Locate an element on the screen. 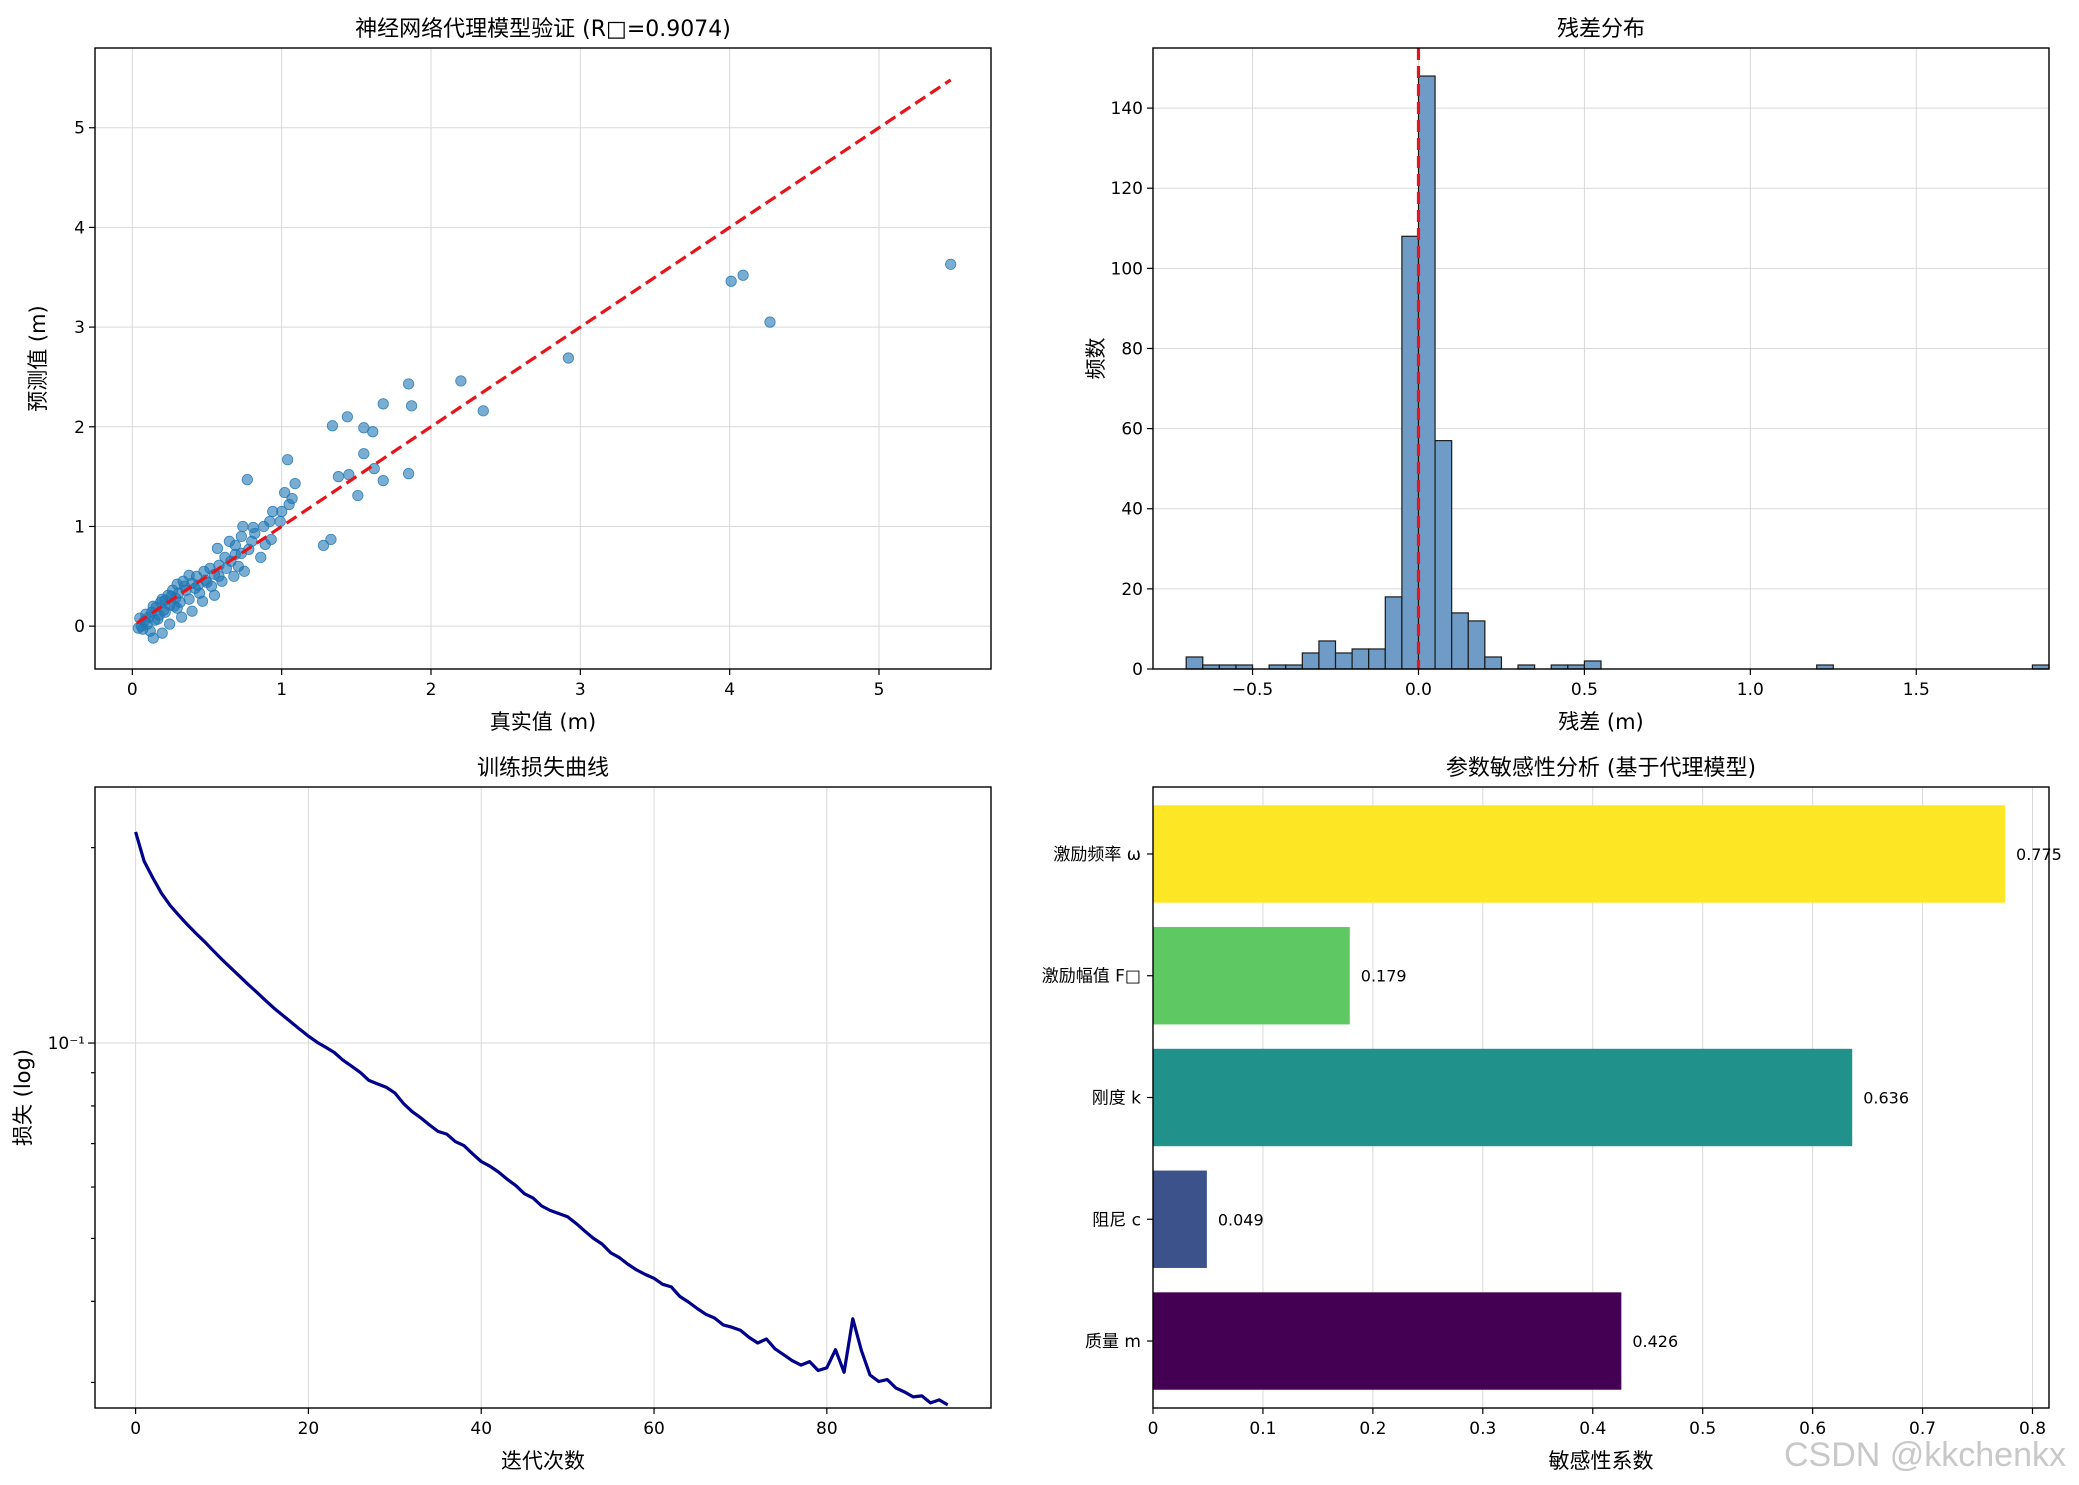  y-tick-label: 80 is located at coordinates (1132, 349).